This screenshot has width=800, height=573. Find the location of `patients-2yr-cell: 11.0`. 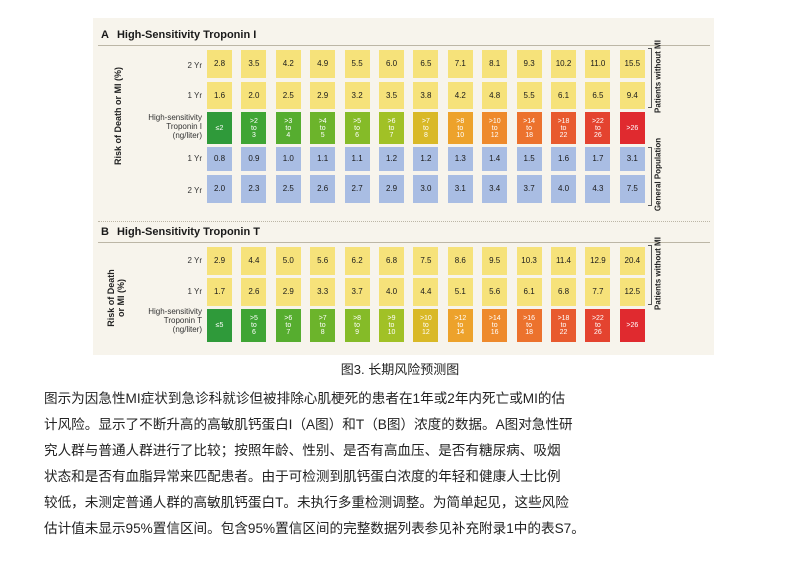

patients-2yr-cell: 11.0 is located at coordinates (598, 64).